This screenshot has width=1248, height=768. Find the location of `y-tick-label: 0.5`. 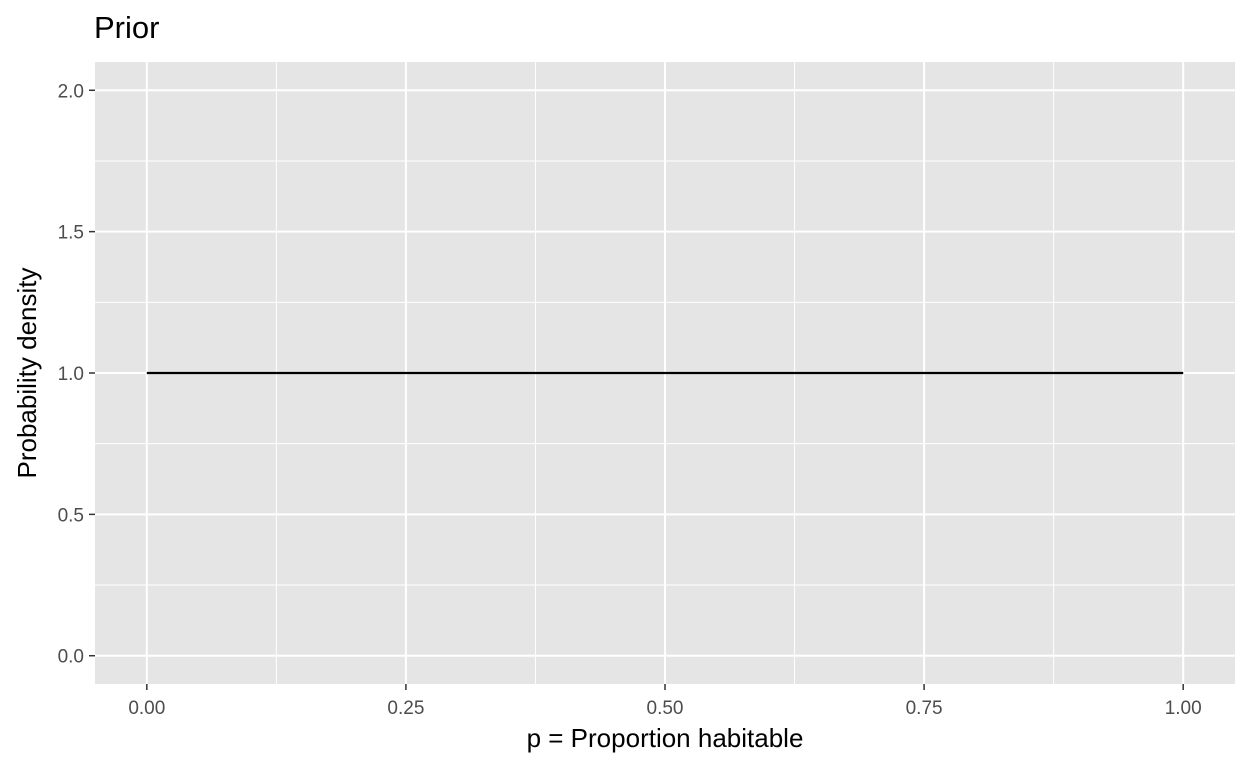

y-tick-label: 0.5 is located at coordinates (71, 515).